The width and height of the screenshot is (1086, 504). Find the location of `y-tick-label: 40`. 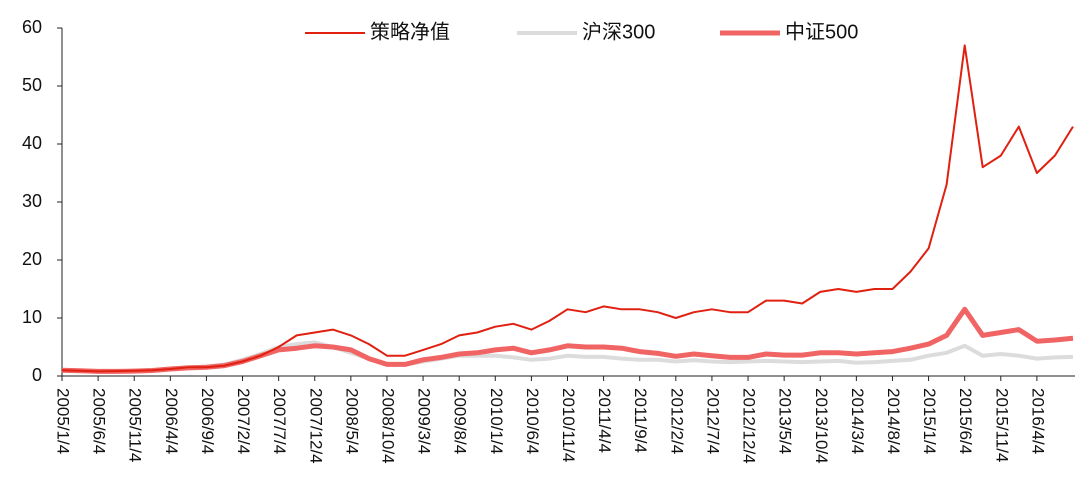

y-tick-label: 40 is located at coordinates (32, 143).